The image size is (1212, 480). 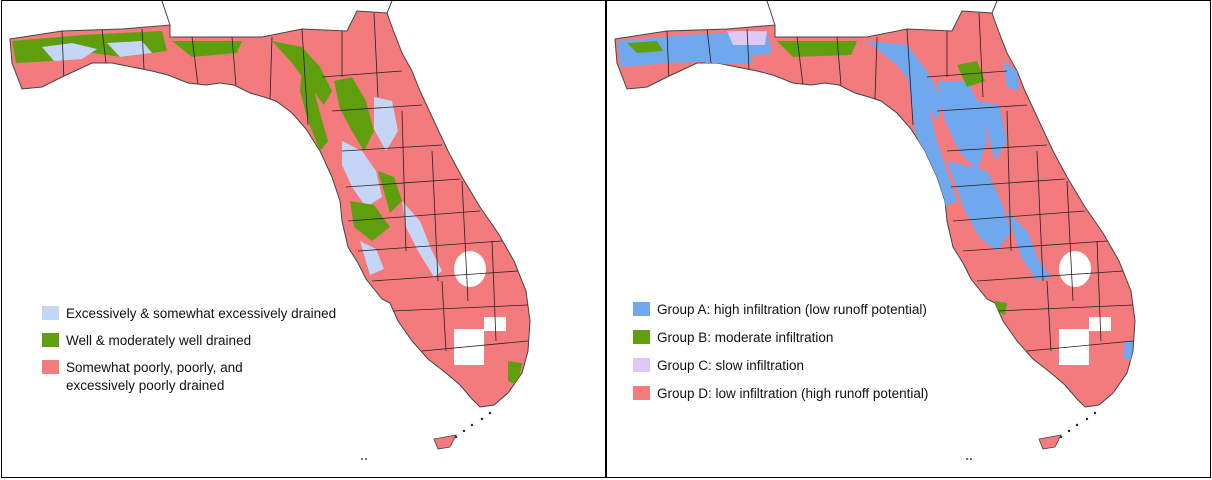 I want to click on legend-item: Group B: moderate infiltration, so click(x=803, y=338).